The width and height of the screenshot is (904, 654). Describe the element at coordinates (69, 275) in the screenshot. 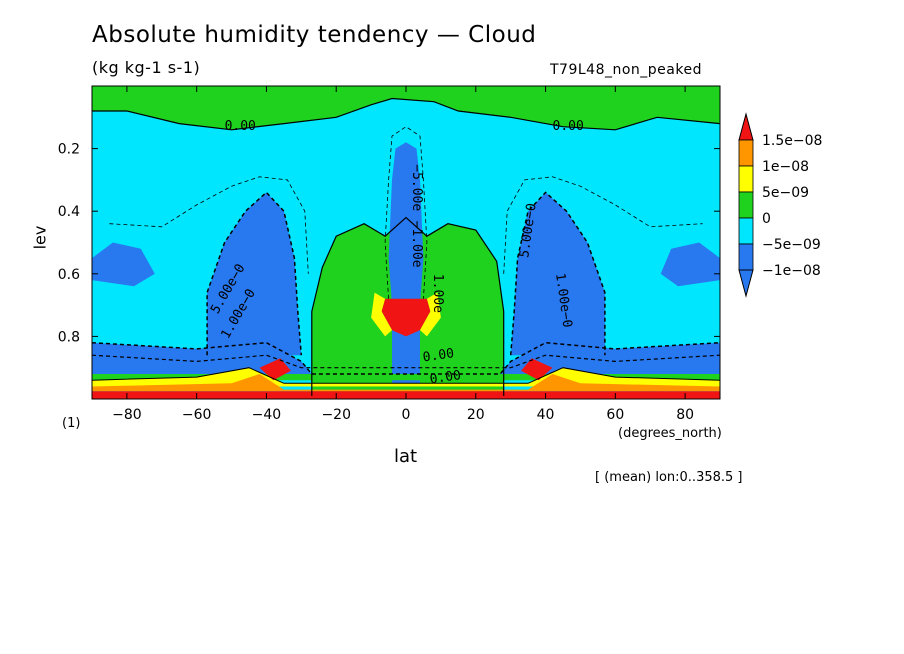

I see `y-tick-label: 0.6` at that location.